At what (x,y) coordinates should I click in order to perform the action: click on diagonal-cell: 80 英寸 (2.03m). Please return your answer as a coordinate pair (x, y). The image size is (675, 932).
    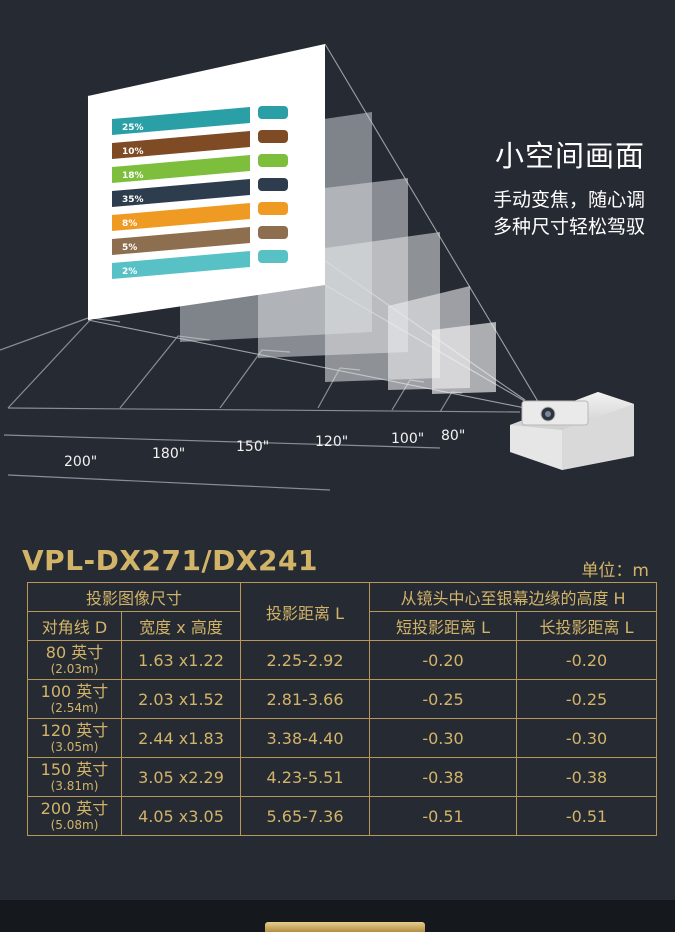
    Looking at the image, I should click on (74, 660).